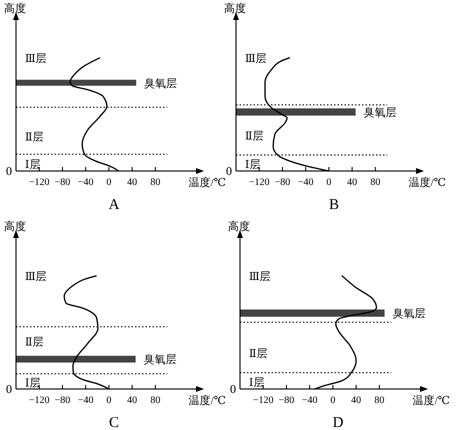 Image resolution: width=464 pixels, height=430 pixels. What do you see at coordinates (334, 205) in the screenshot?
I see `text: B` at bounding box center [334, 205].